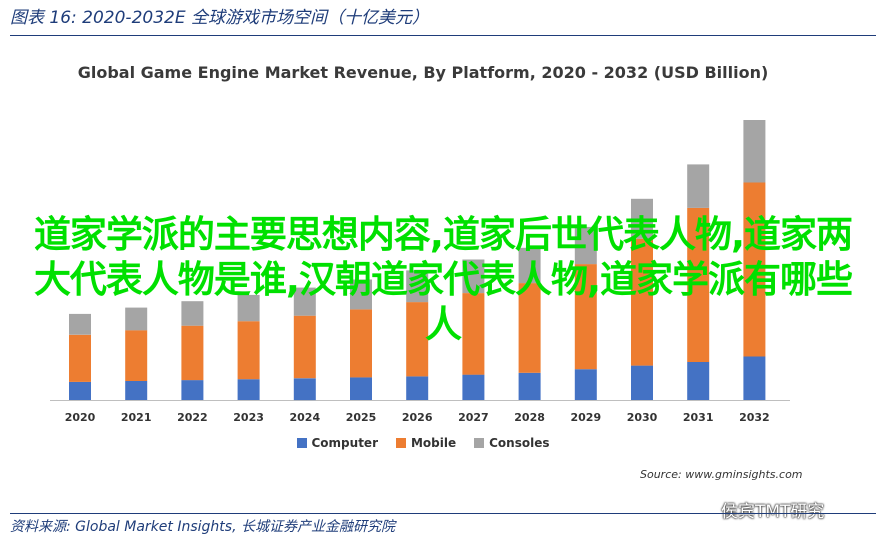 This screenshot has height=548, width=889. I want to click on x-tick-label: 2032, so click(754, 417).